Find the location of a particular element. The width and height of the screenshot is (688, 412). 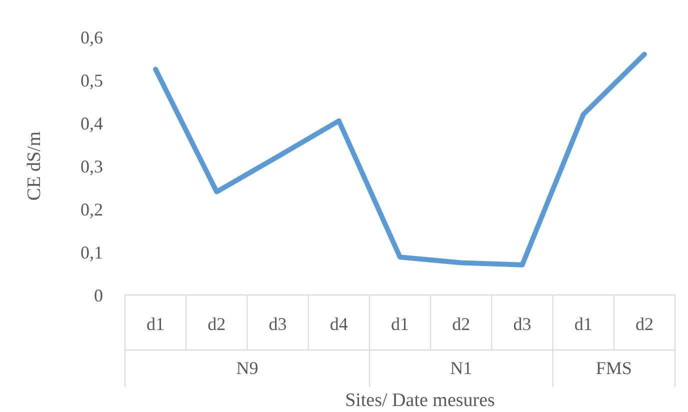

text: N1 is located at coordinates (461, 368).